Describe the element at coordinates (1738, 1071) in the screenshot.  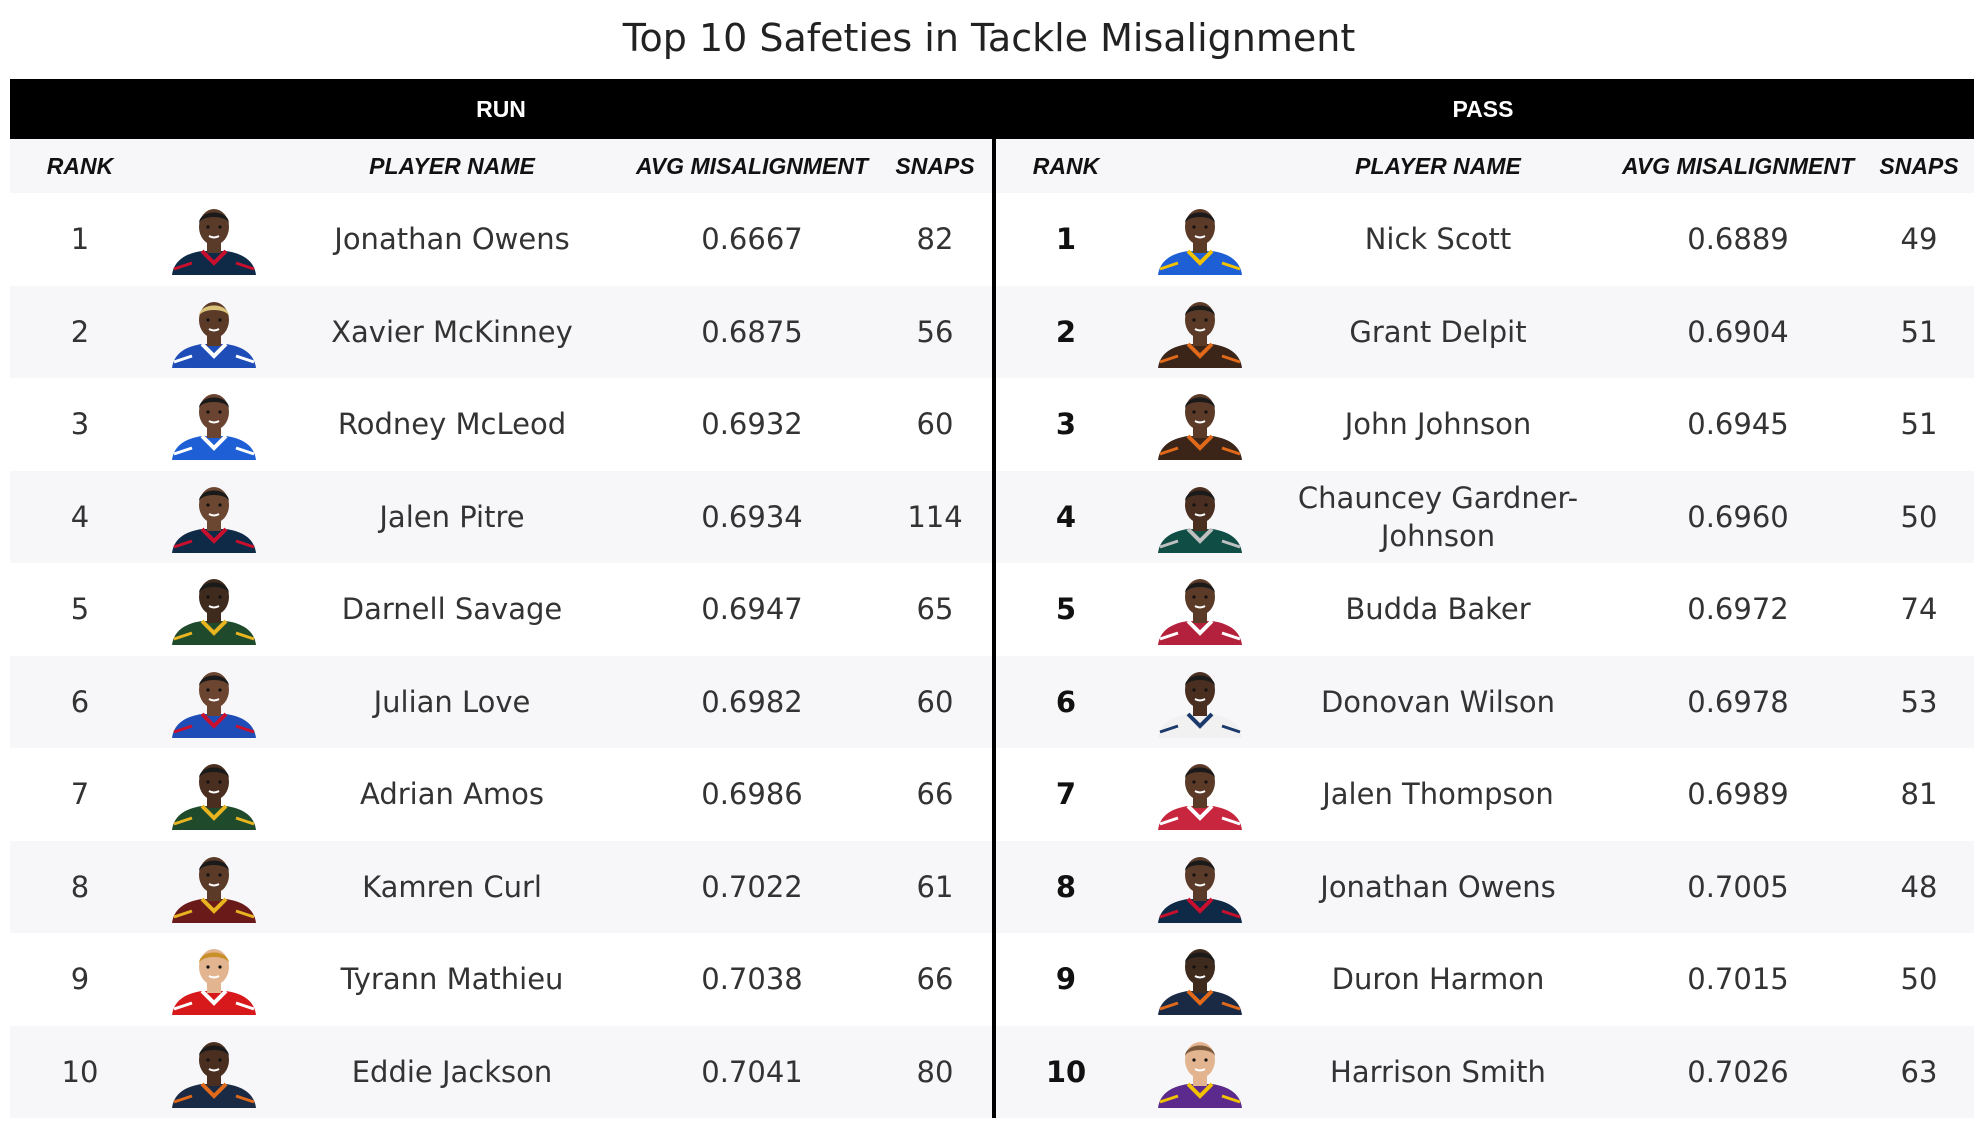
I see `avg-misalignment-cell: 0.7026` at that location.